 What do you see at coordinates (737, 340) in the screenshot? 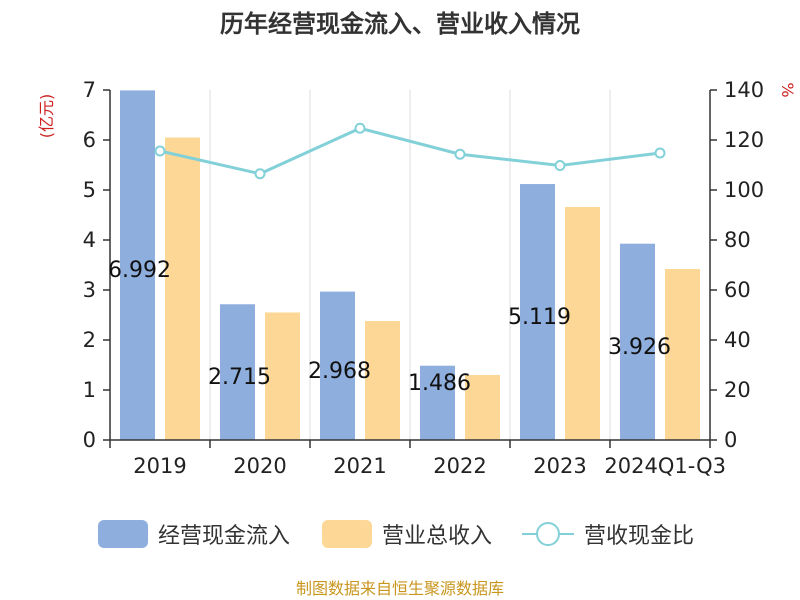
I see `right-tick-label: 40` at bounding box center [737, 340].